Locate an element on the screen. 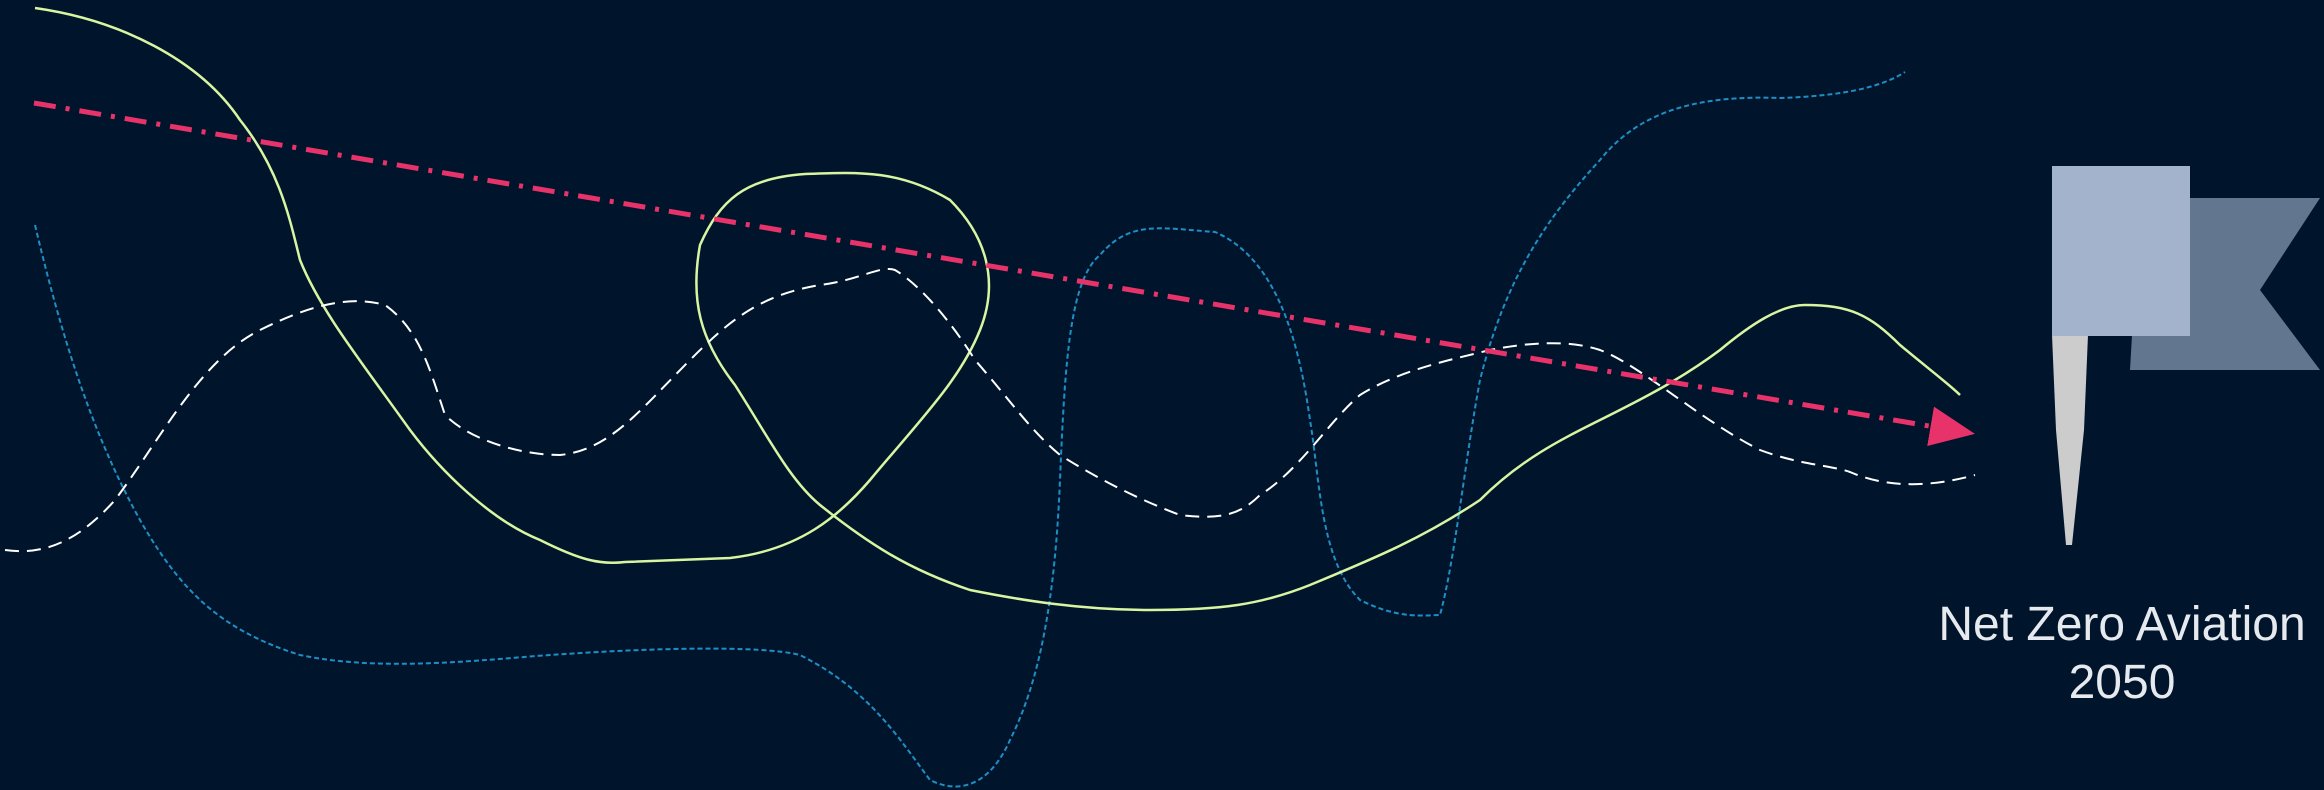 This screenshot has width=2324, height=790. goal-caption-line1: Net Zero Aviation is located at coordinates (2122, 624).